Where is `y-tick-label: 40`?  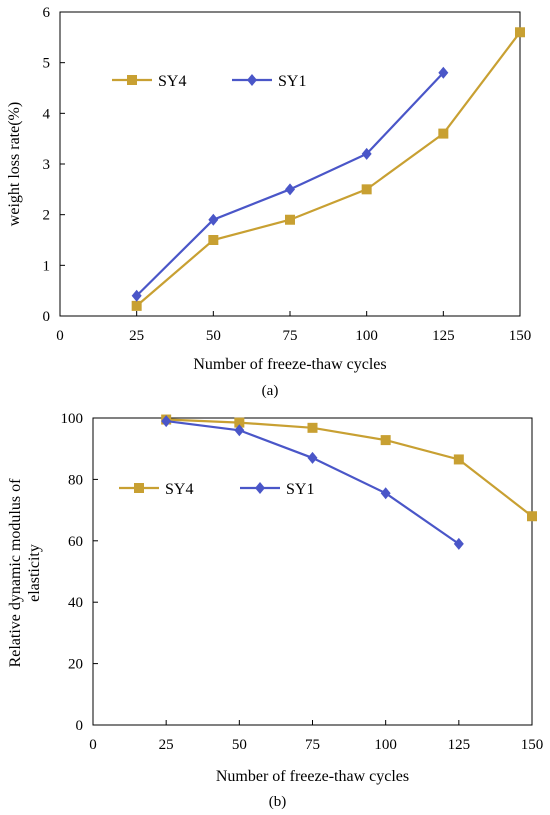 y-tick-label: 40 is located at coordinates (75, 603).